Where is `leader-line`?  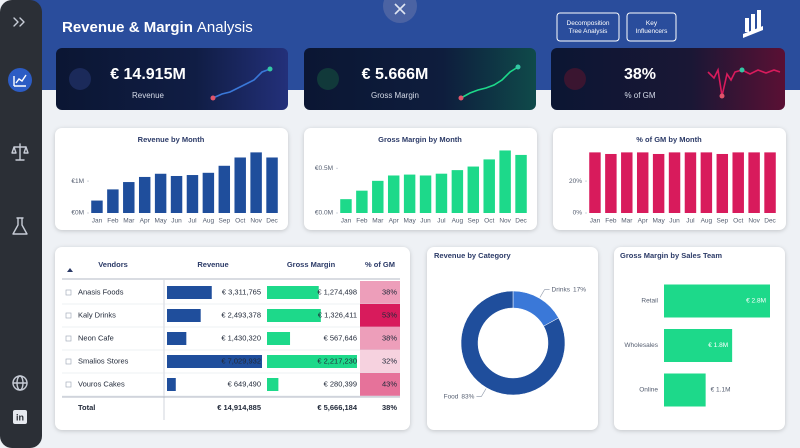 leader-line is located at coordinates (481, 392).